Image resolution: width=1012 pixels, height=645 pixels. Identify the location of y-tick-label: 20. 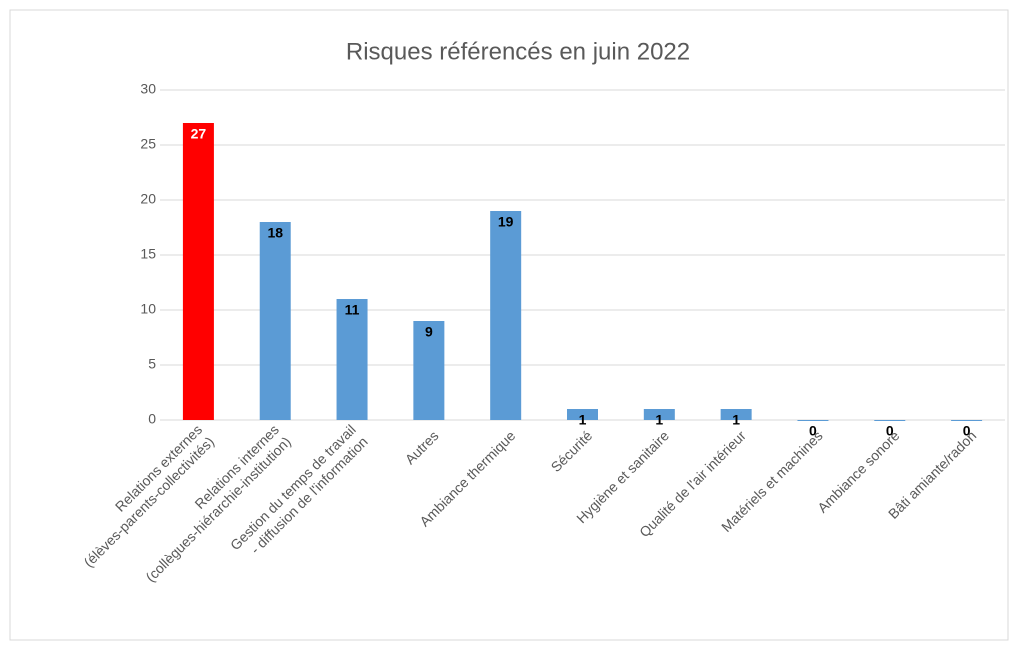
(148, 199).